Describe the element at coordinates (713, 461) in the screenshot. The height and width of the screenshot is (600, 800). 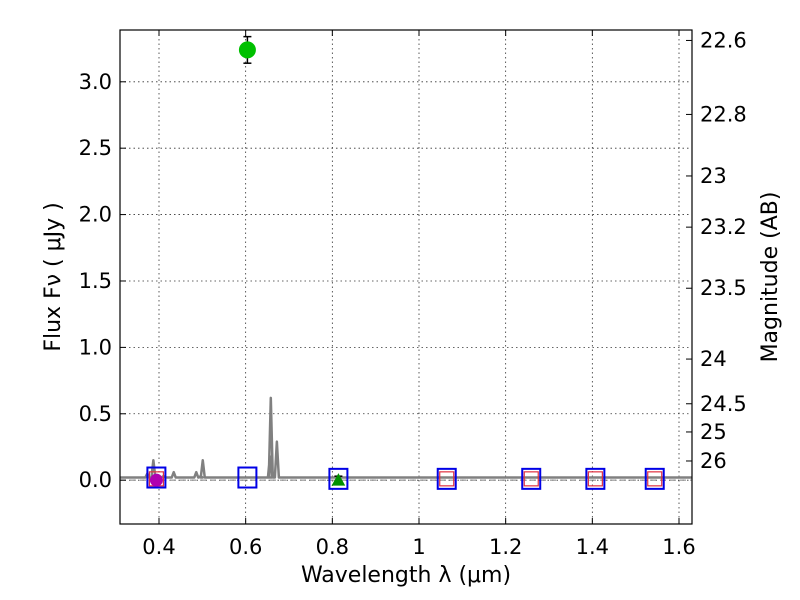
I see `mag-tick-label-8: 26` at that location.